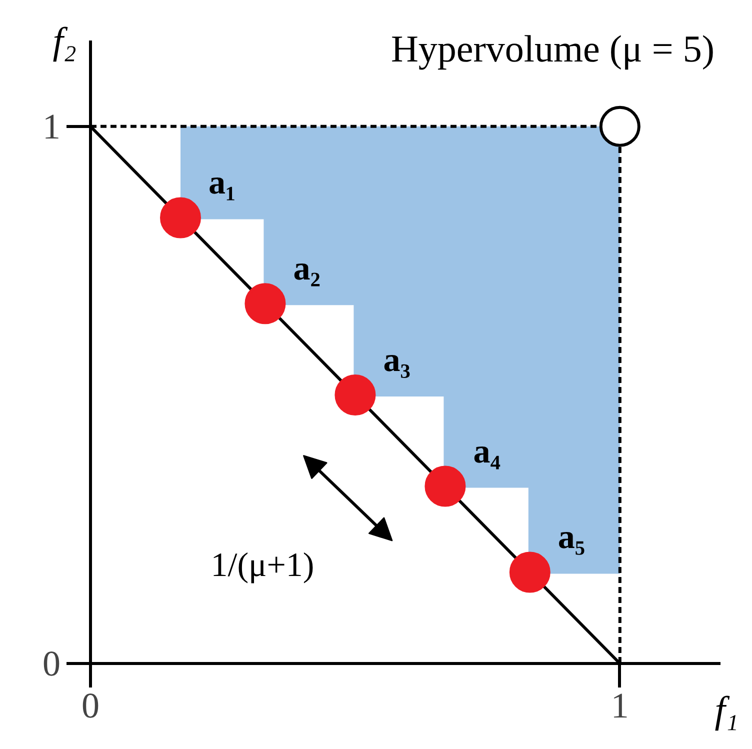 Image resolution: width=752 pixels, height=749 pixels. Describe the element at coordinates (64, 41) in the screenshot. I see `y-axis-title: f₂` at that location.